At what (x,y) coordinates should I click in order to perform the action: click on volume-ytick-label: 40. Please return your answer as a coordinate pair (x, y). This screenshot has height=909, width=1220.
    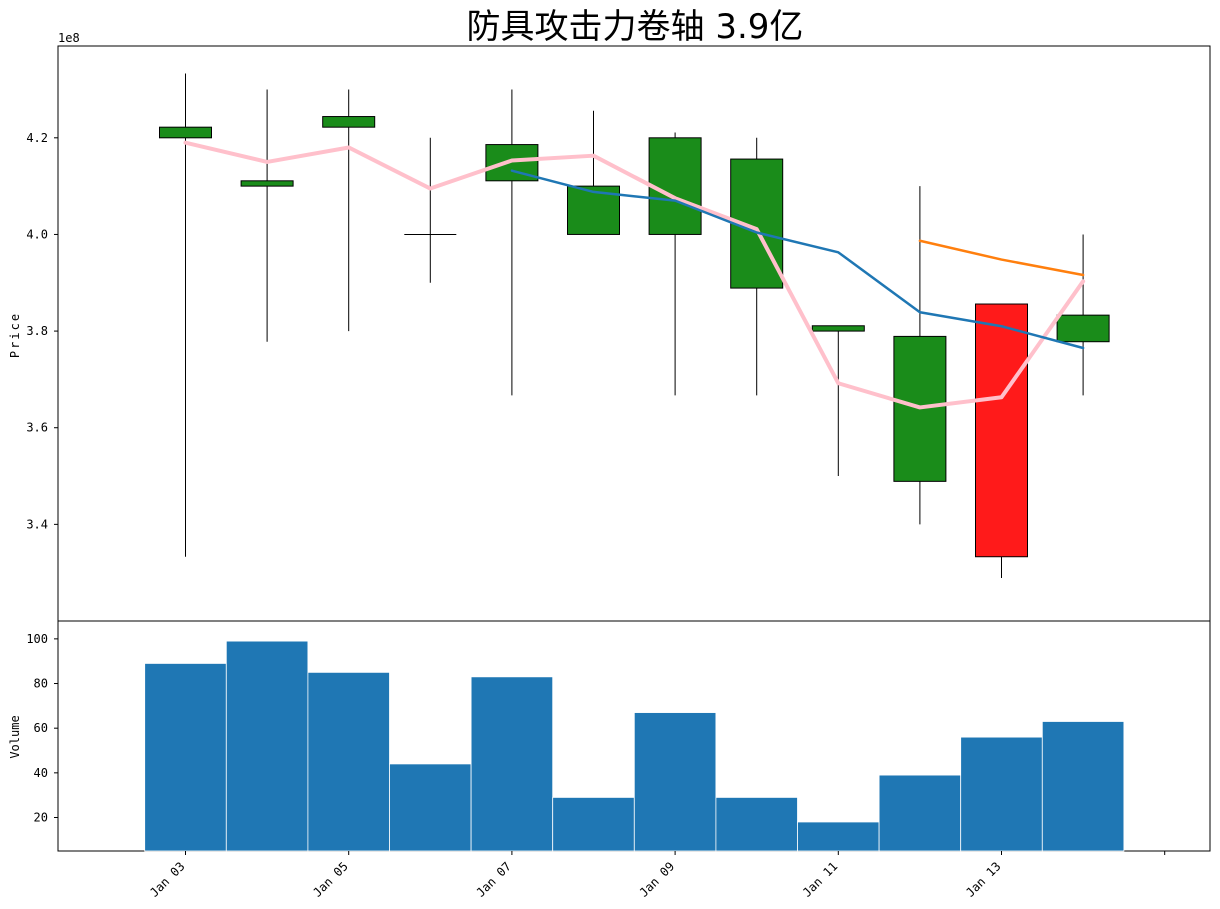
    Looking at the image, I should click on (41, 773).